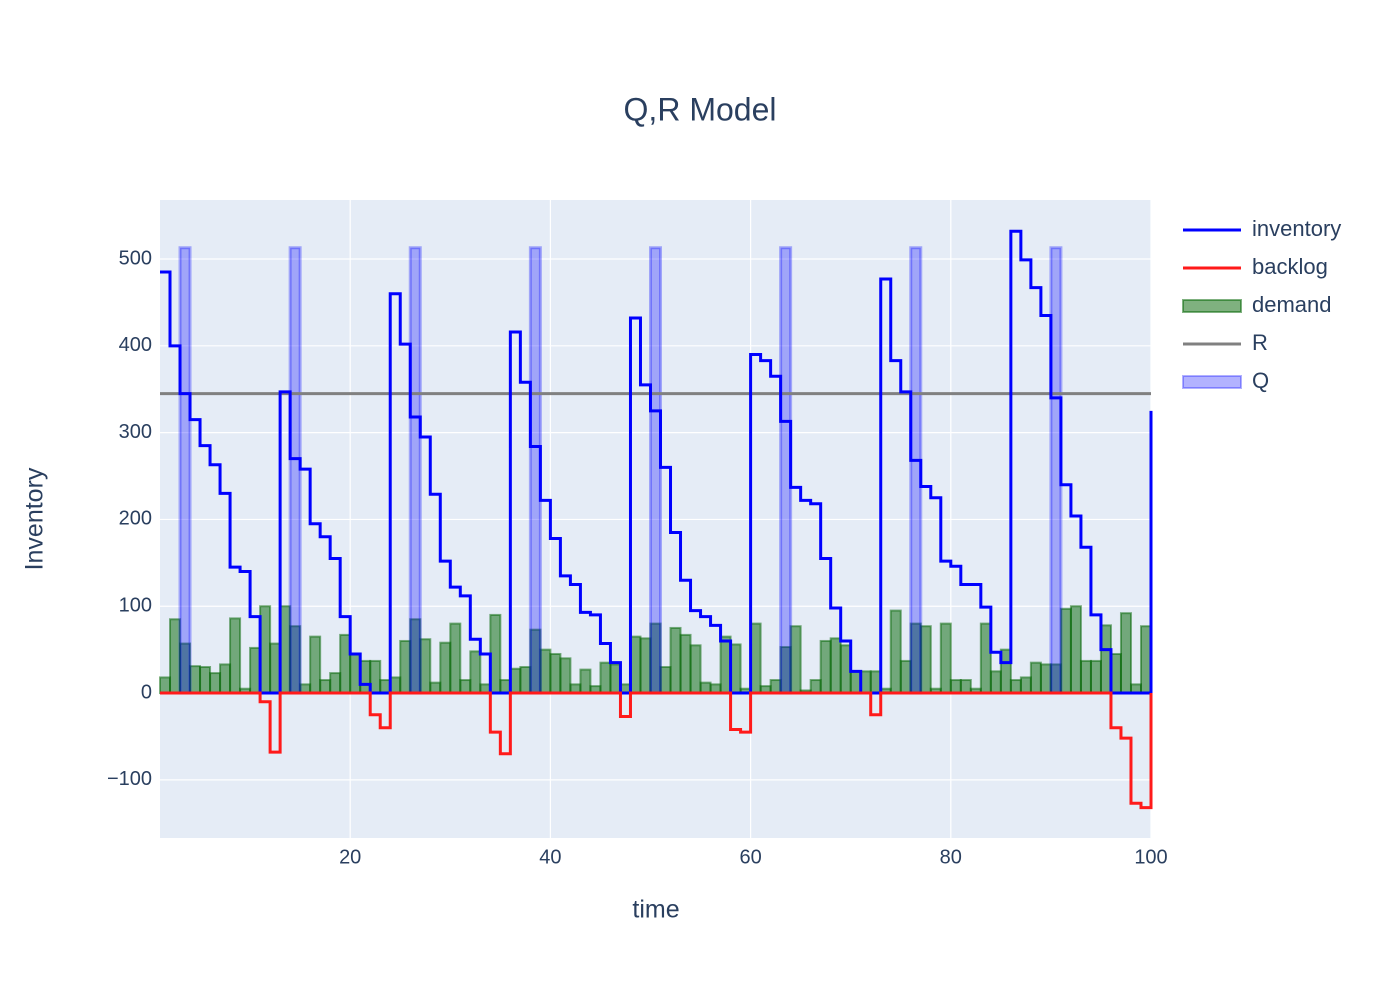 The image size is (1400, 1000). I want to click on x-tick-label: 40, so click(550, 857).